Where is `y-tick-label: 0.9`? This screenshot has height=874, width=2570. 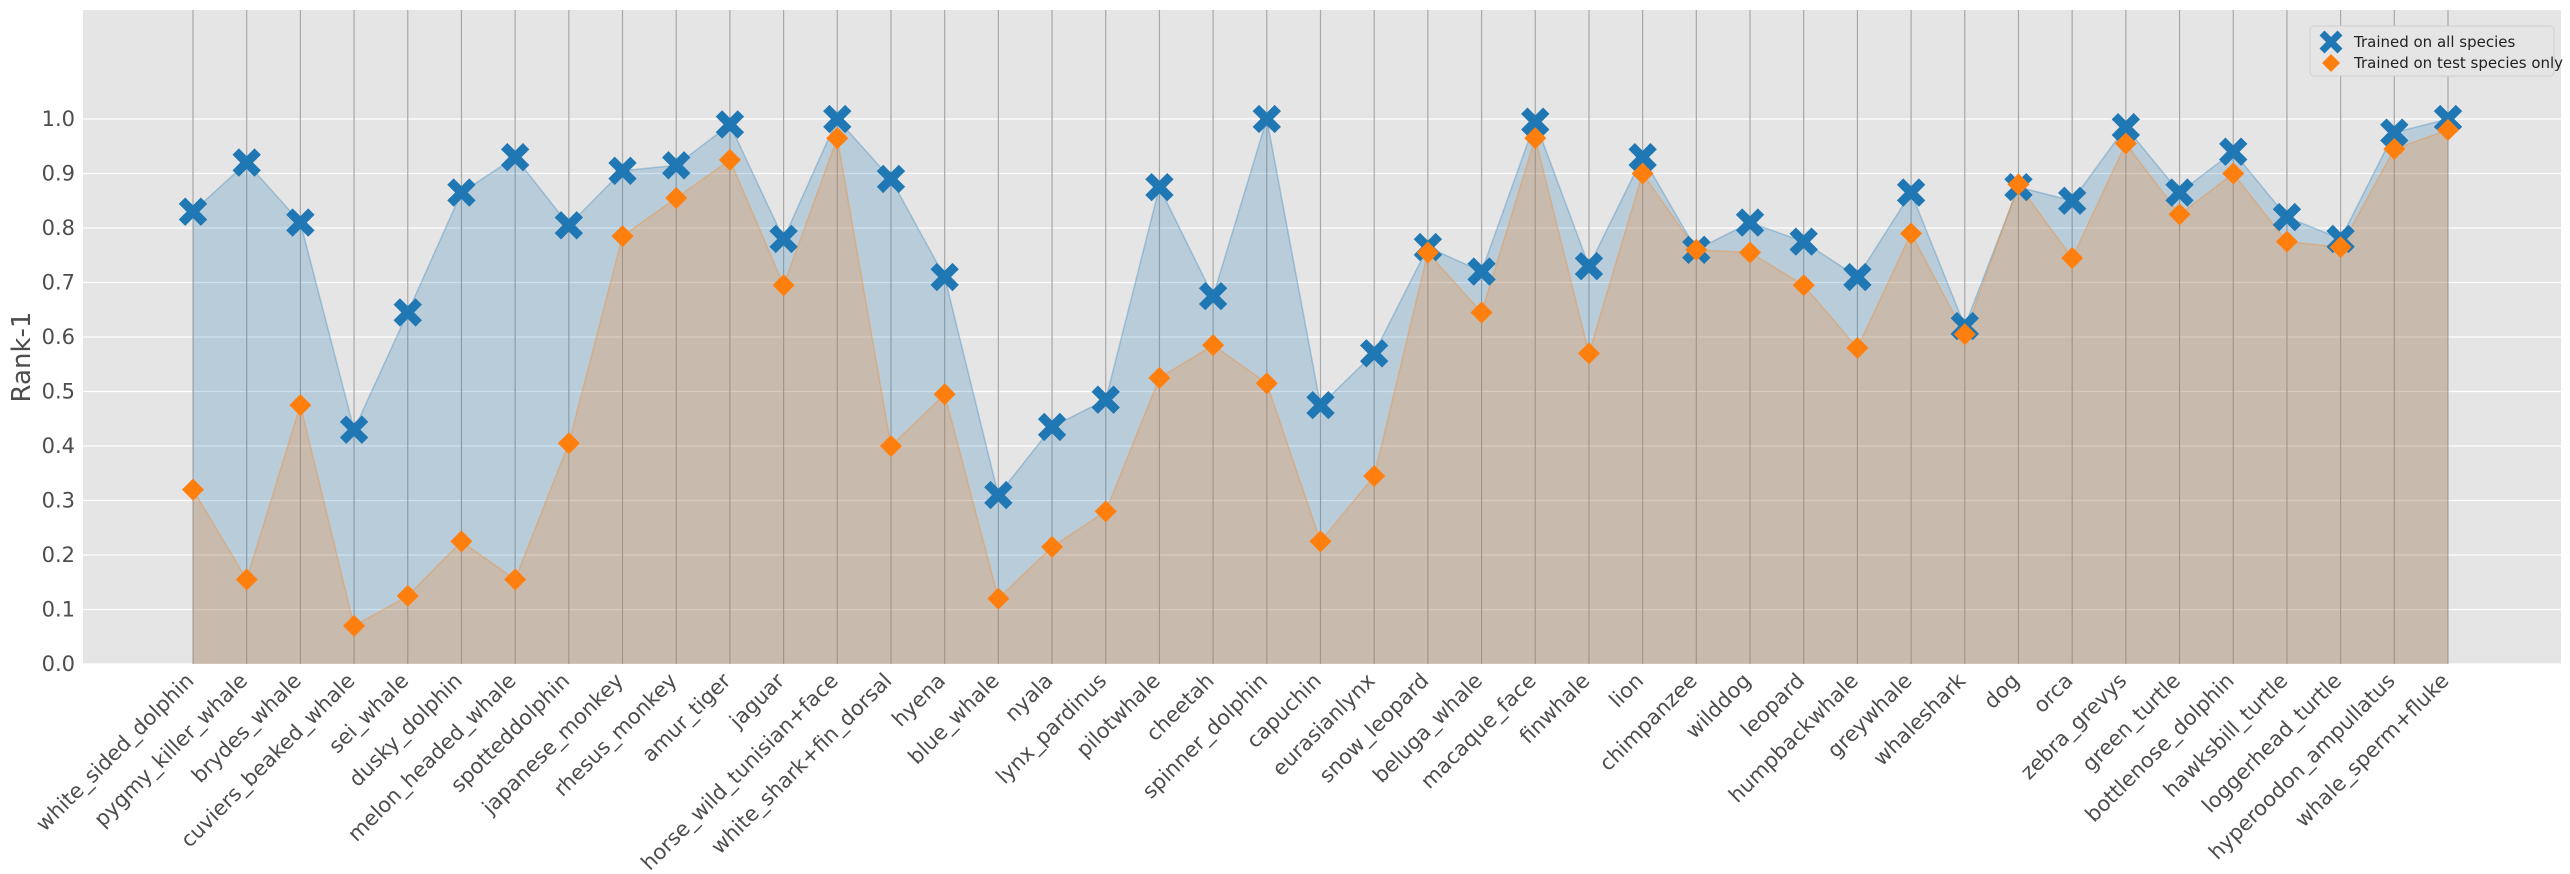
y-tick-label: 0.9 is located at coordinates (58, 174).